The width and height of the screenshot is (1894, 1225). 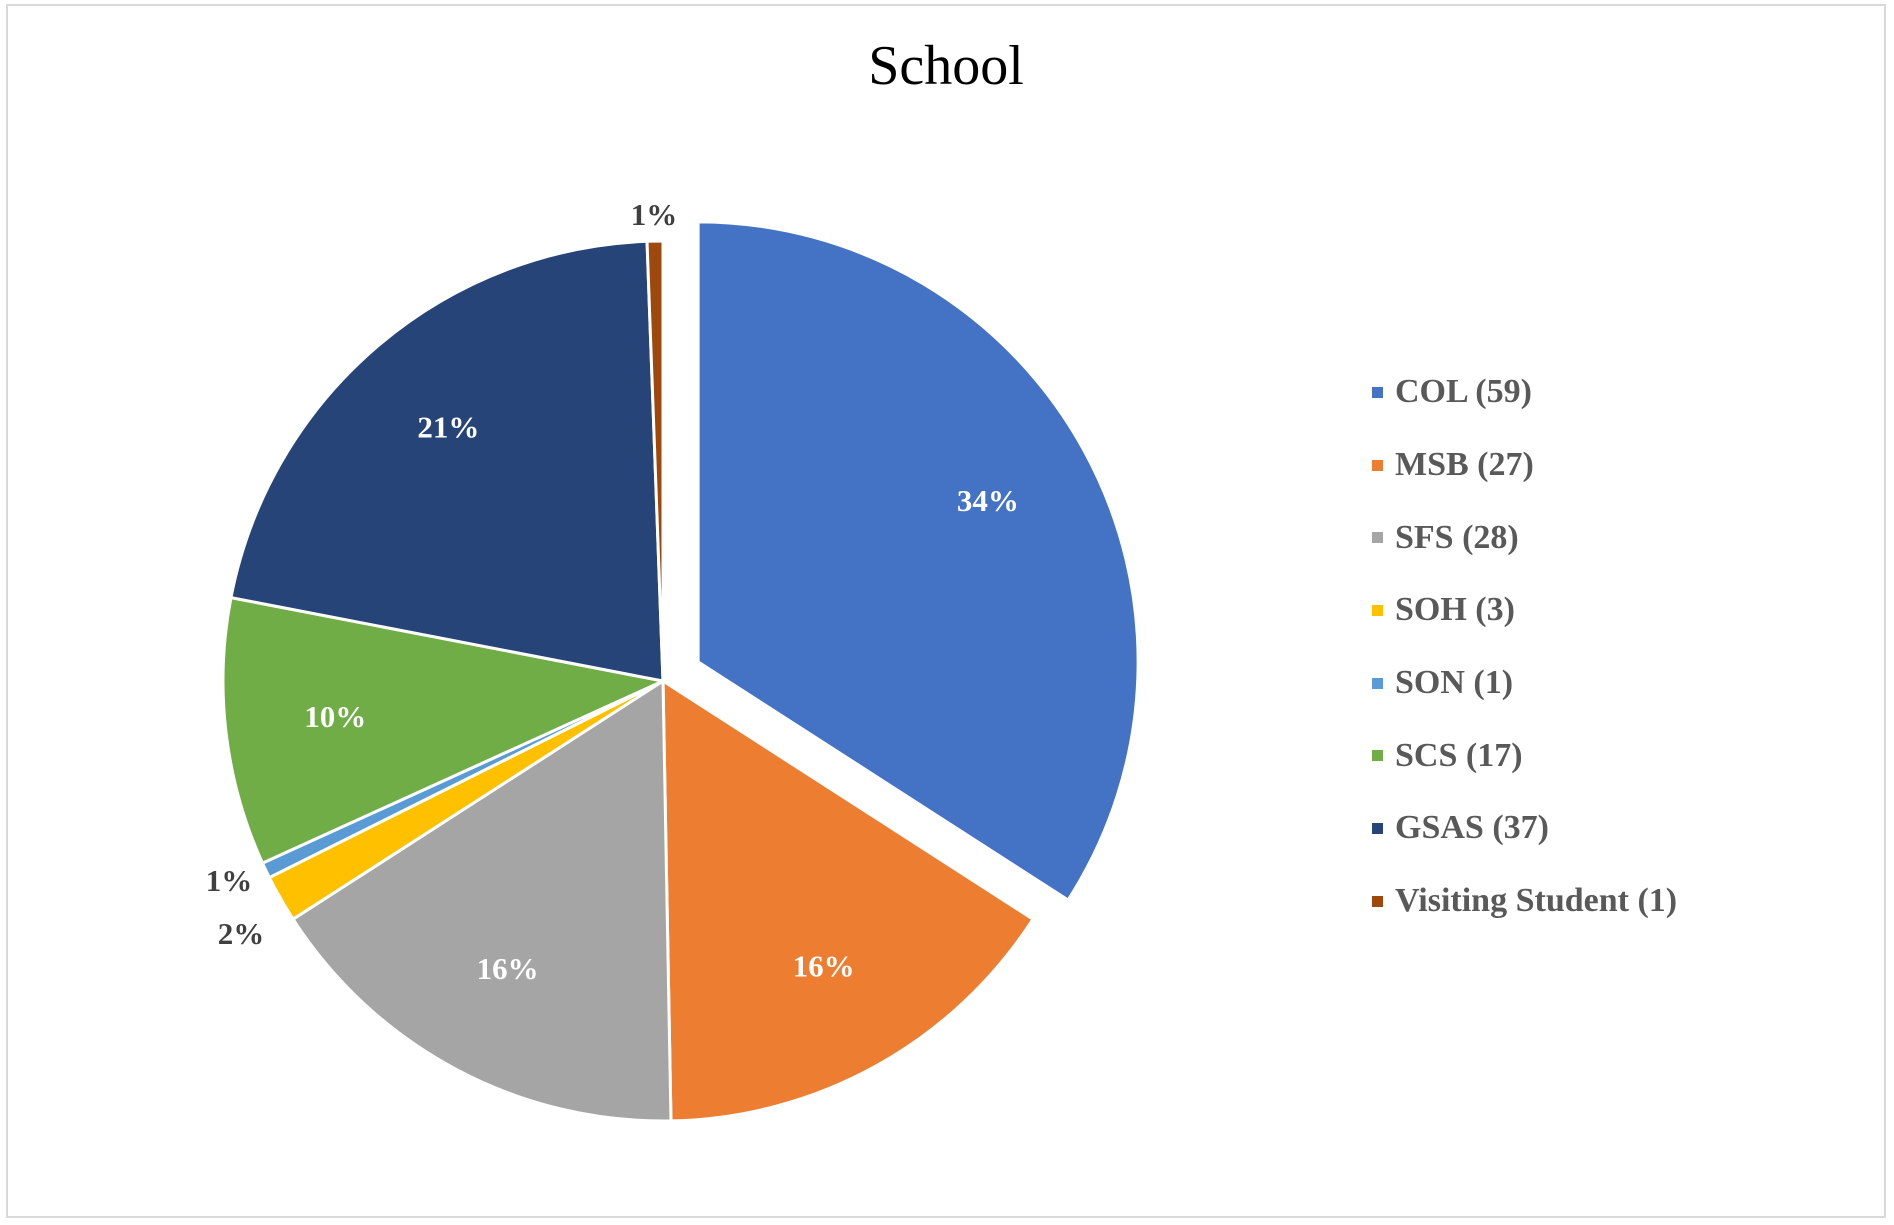 I want to click on data-label-7: 1%, so click(x=654, y=214).